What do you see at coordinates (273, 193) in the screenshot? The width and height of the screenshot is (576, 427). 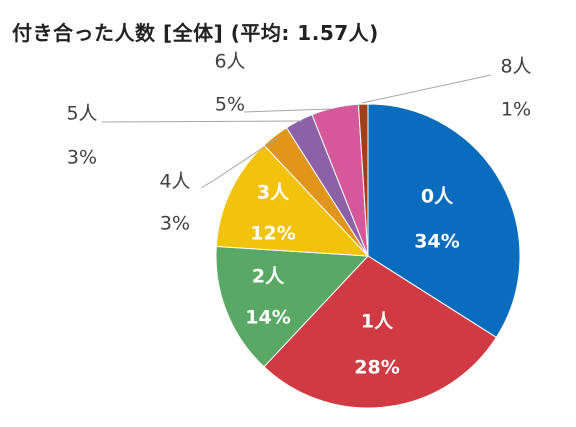 I see `slice-label-category-3: 3人` at bounding box center [273, 193].